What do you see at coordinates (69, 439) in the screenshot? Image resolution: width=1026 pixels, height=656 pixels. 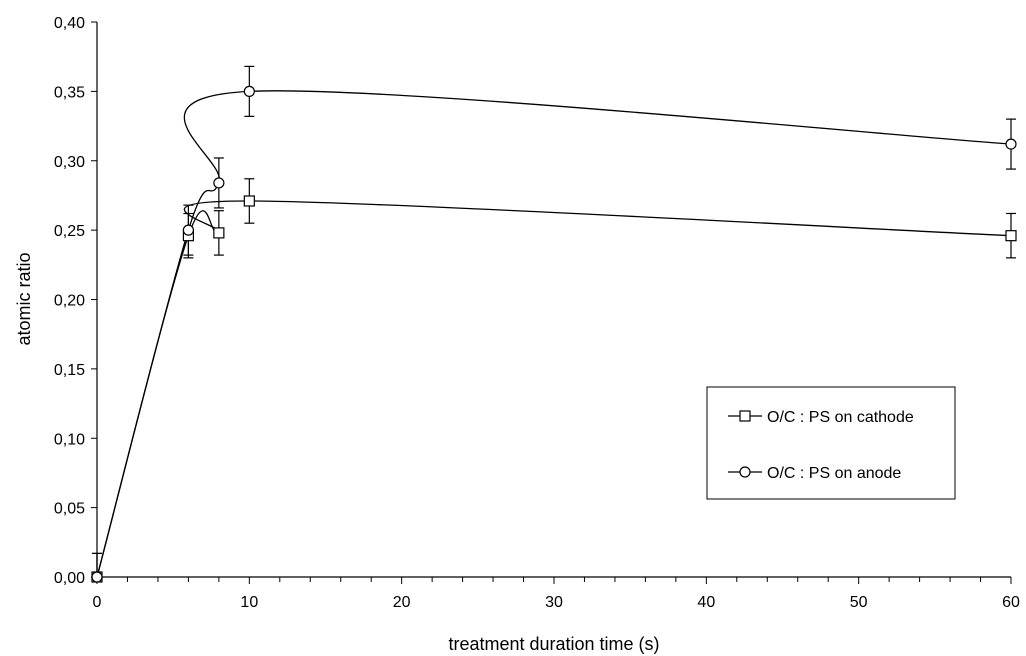 I see `y-tick-label: 0,10` at bounding box center [69, 439].